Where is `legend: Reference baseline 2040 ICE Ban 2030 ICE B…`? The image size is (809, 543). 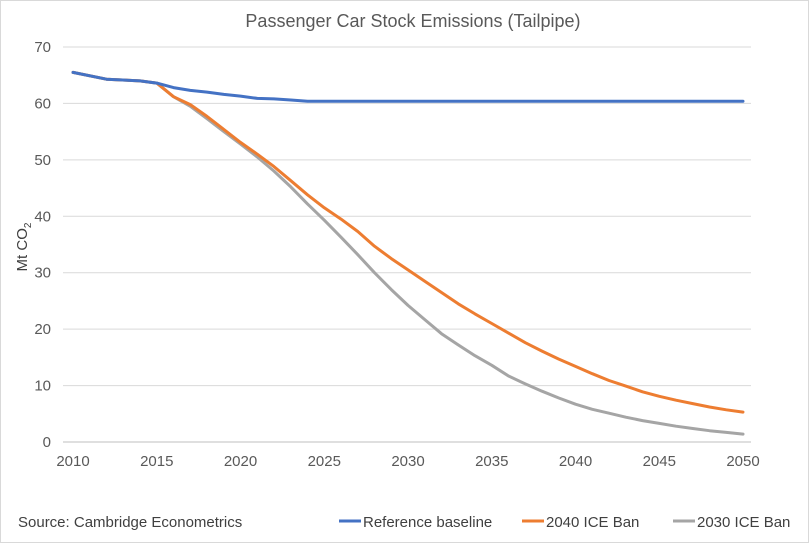
legend: Reference baseline 2040 ICE Ban 2030 ICE B… is located at coordinates (564, 522).